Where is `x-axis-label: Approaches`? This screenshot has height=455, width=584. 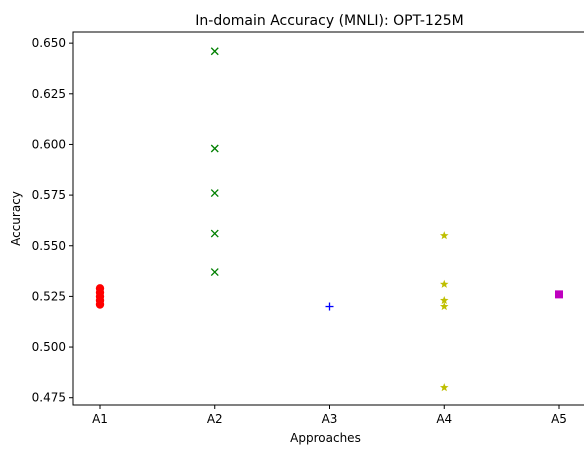 x-axis-label: Approaches is located at coordinates (325, 438).